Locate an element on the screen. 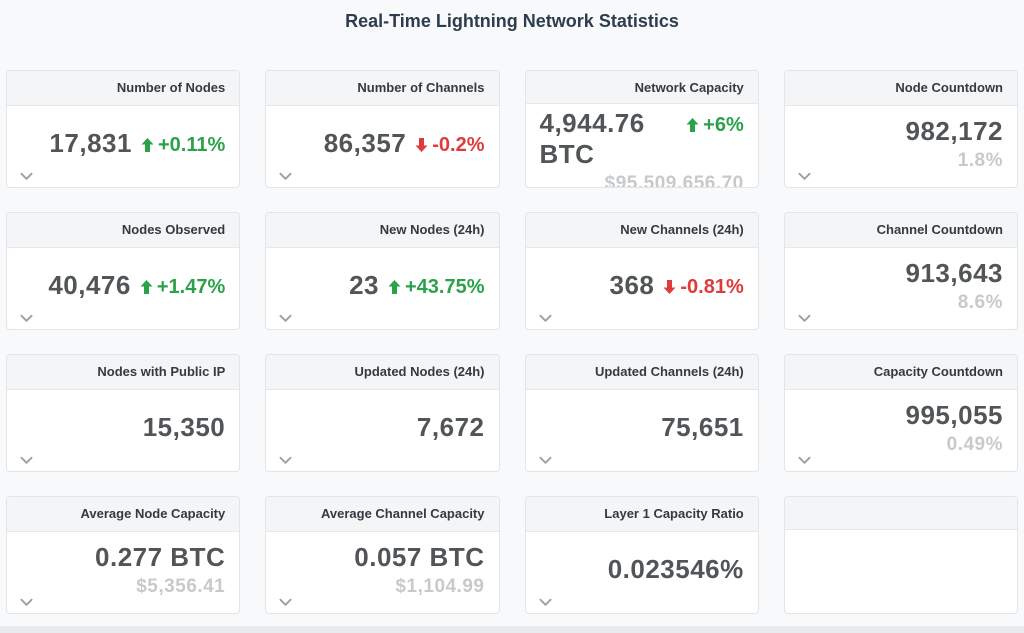 The height and width of the screenshot is (633, 1024). card-body: 40,476 +1.47% is located at coordinates (123, 288).